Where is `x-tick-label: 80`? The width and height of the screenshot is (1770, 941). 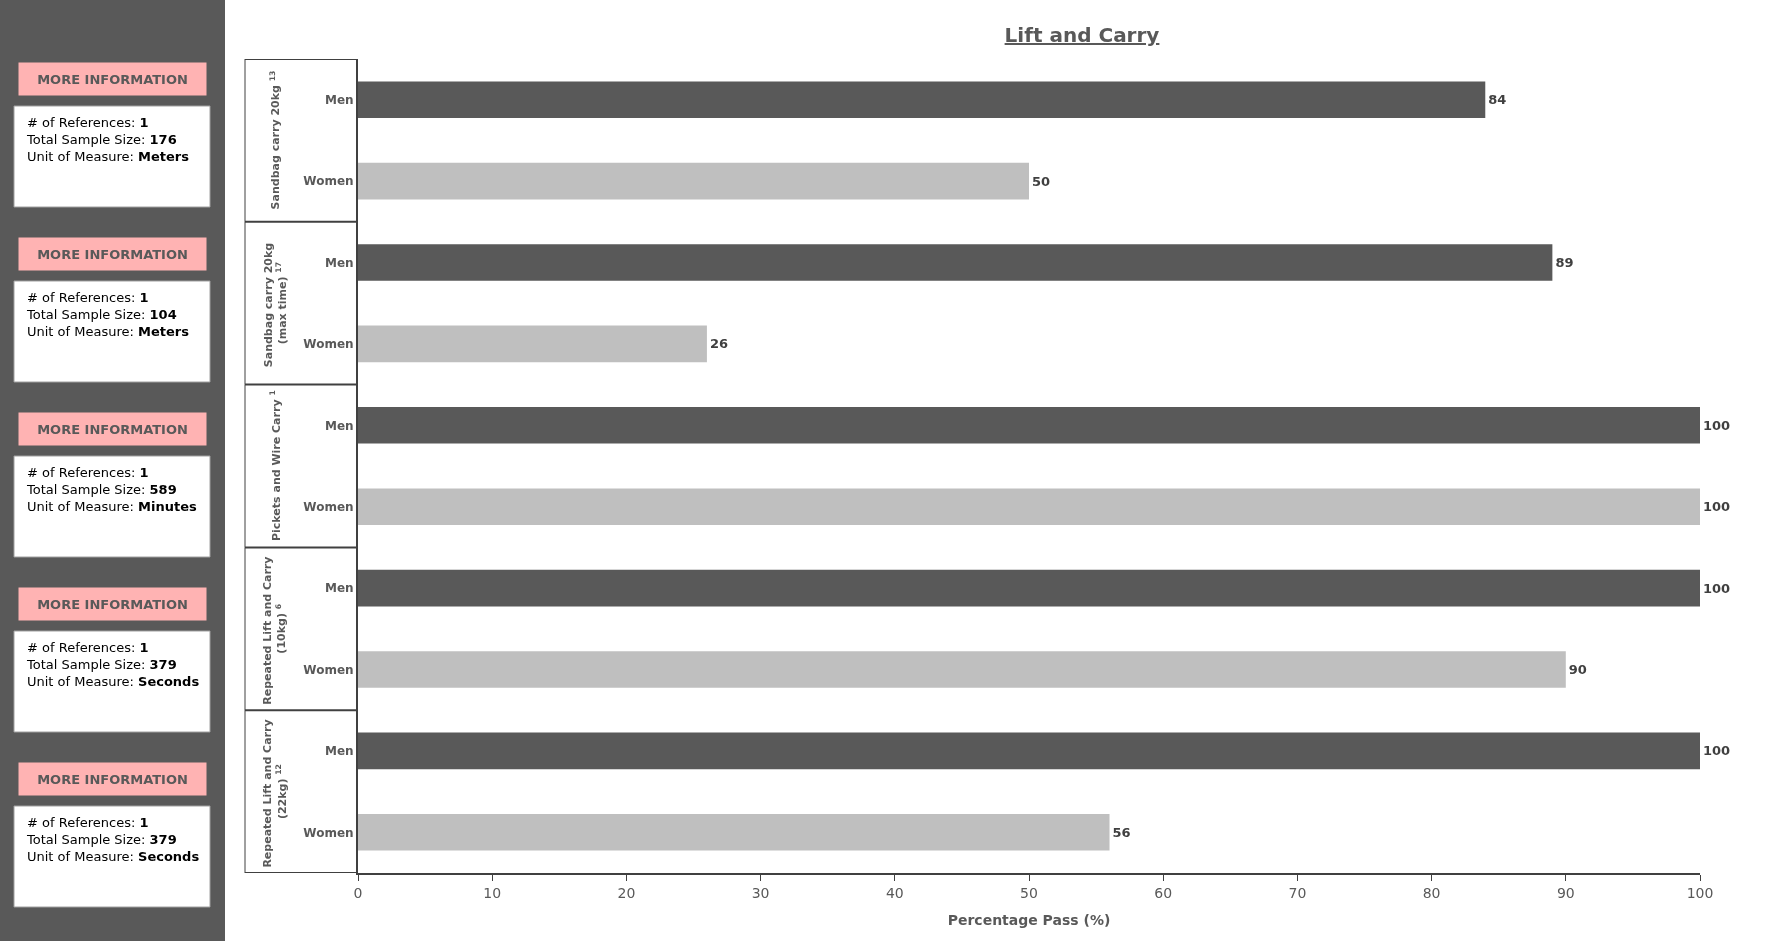
x-tick-label: 80 is located at coordinates (1431, 892).